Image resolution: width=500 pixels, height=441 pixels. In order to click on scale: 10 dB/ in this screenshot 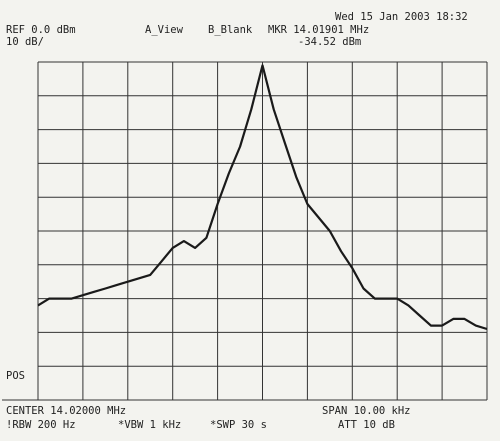, I will do `click(25, 42)`.